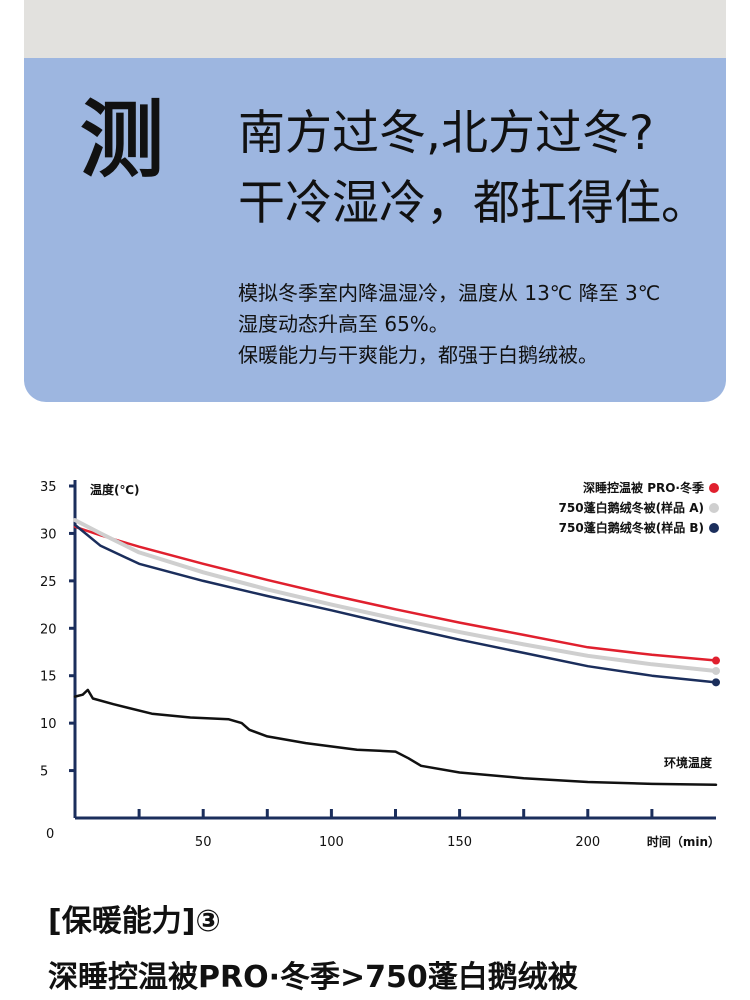 The image size is (750, 1000). What do you see at coordinates (48, 724) in the screenshot?
I see `y-tick-label: 10` at bounding box center [48, 724].